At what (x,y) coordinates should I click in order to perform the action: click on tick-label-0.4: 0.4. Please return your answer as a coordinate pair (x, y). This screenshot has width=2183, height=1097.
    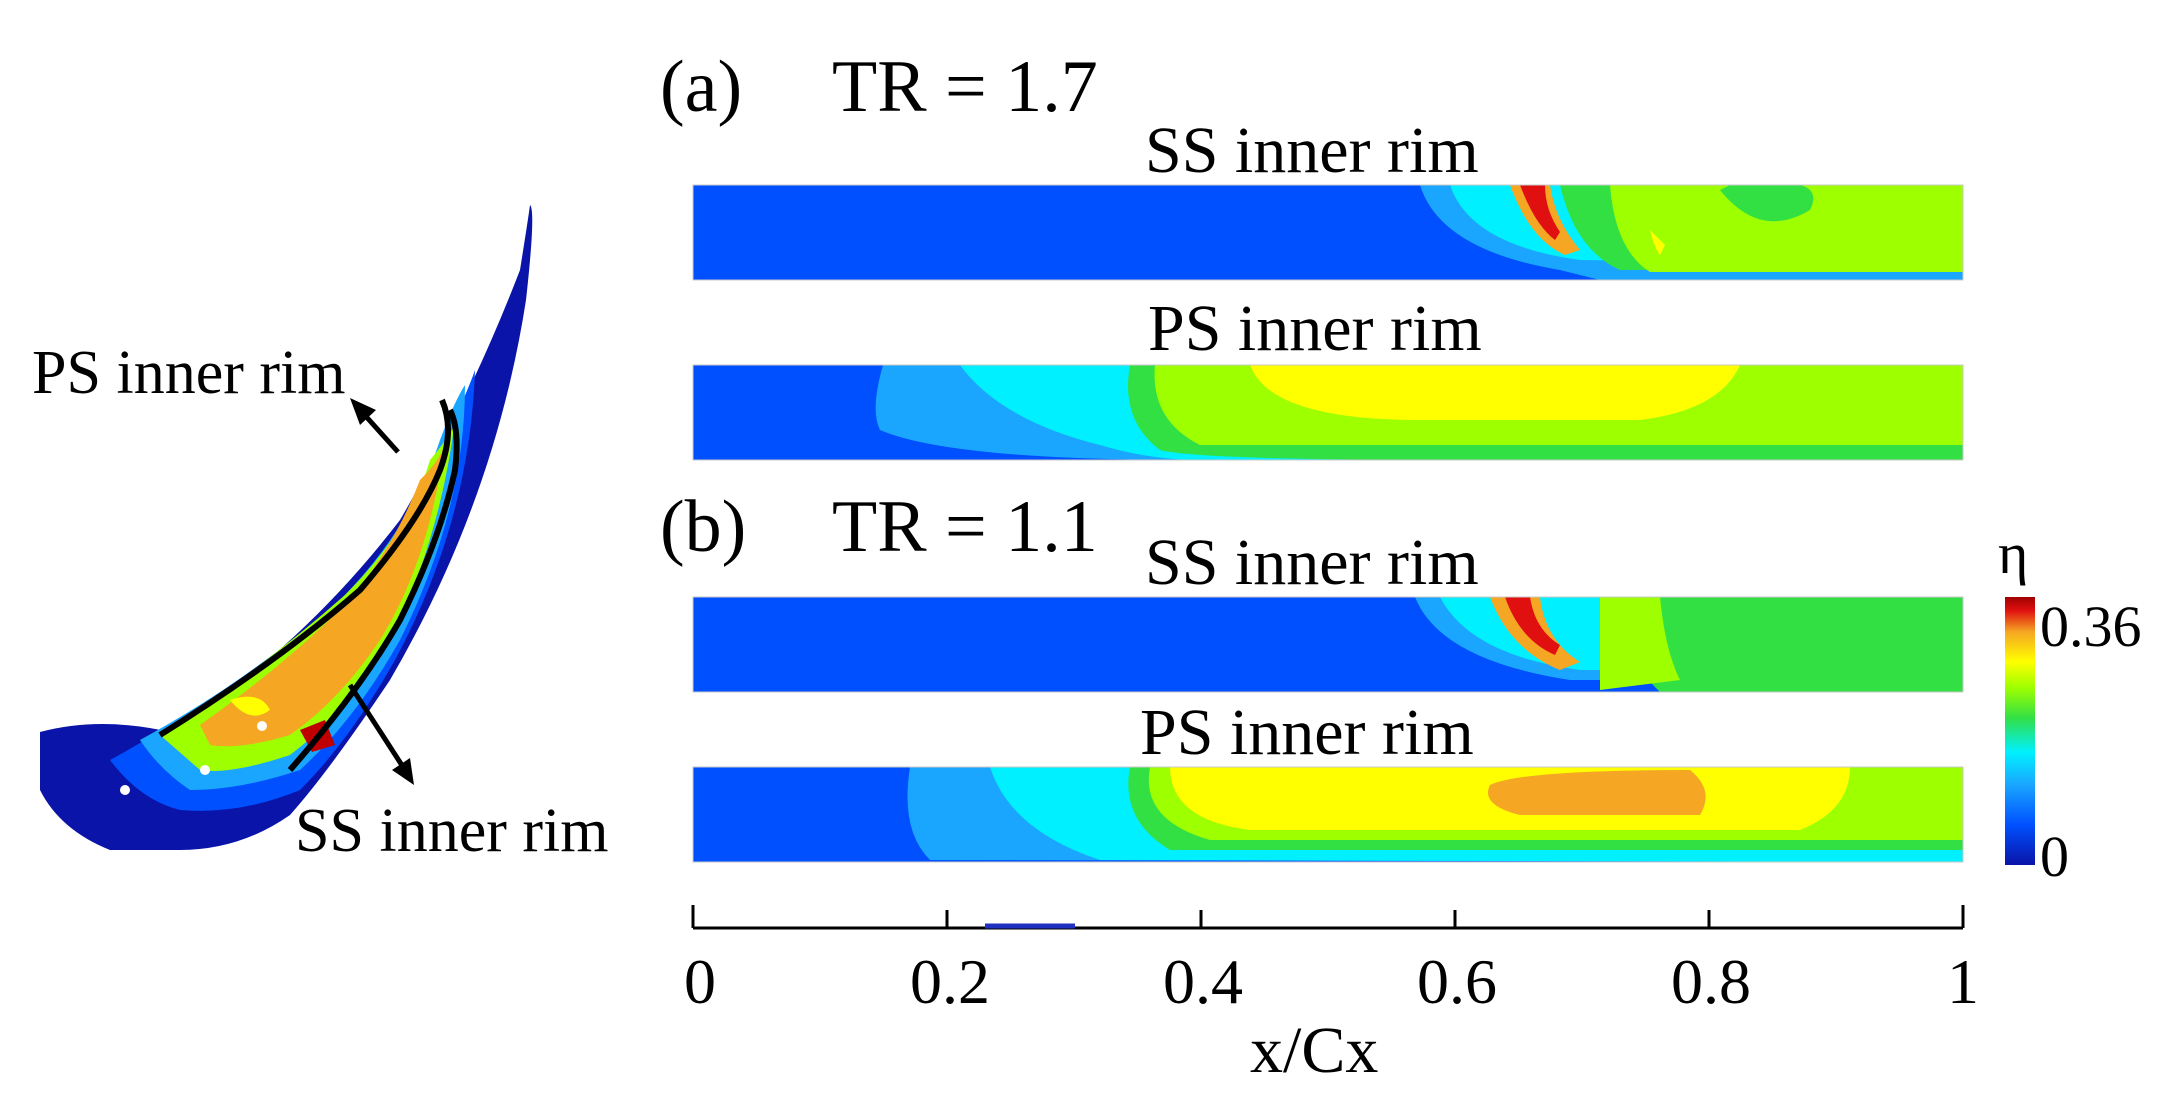
    Looking at the image, I should click on (1203, 981).